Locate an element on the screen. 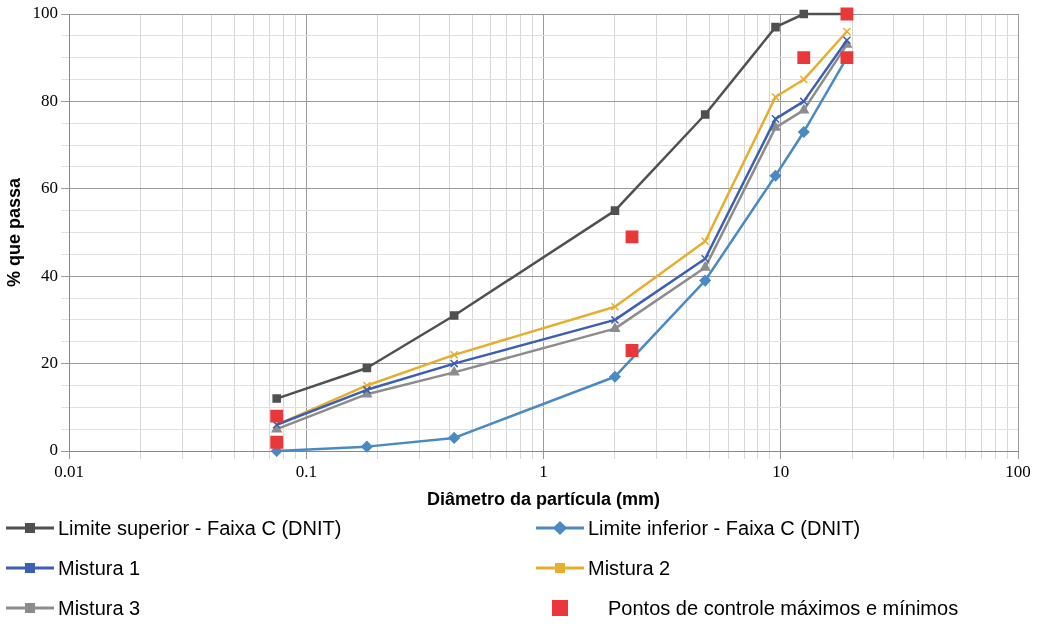 This screenshot has height=634, width=1058. legend-label: Mistura 3 is located at coordinates (99, 608).